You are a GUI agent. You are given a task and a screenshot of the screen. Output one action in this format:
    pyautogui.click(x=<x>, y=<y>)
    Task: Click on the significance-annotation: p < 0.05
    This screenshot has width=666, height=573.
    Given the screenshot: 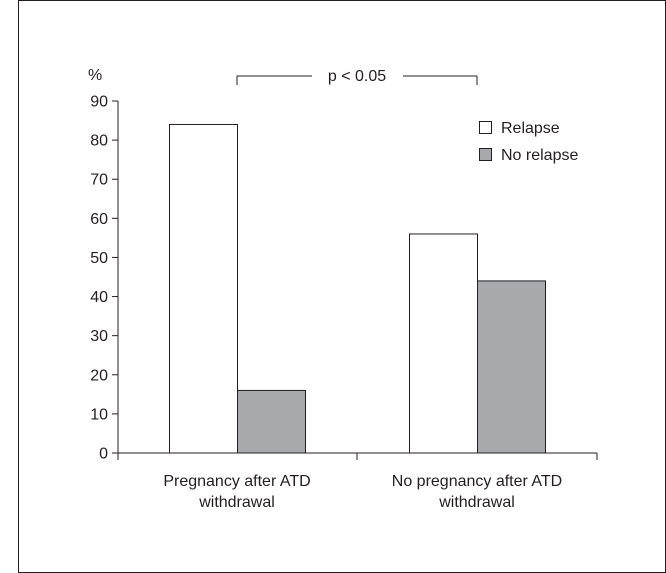 What is the action you would take?
    pyautogui.click(x=357, y=76)
    